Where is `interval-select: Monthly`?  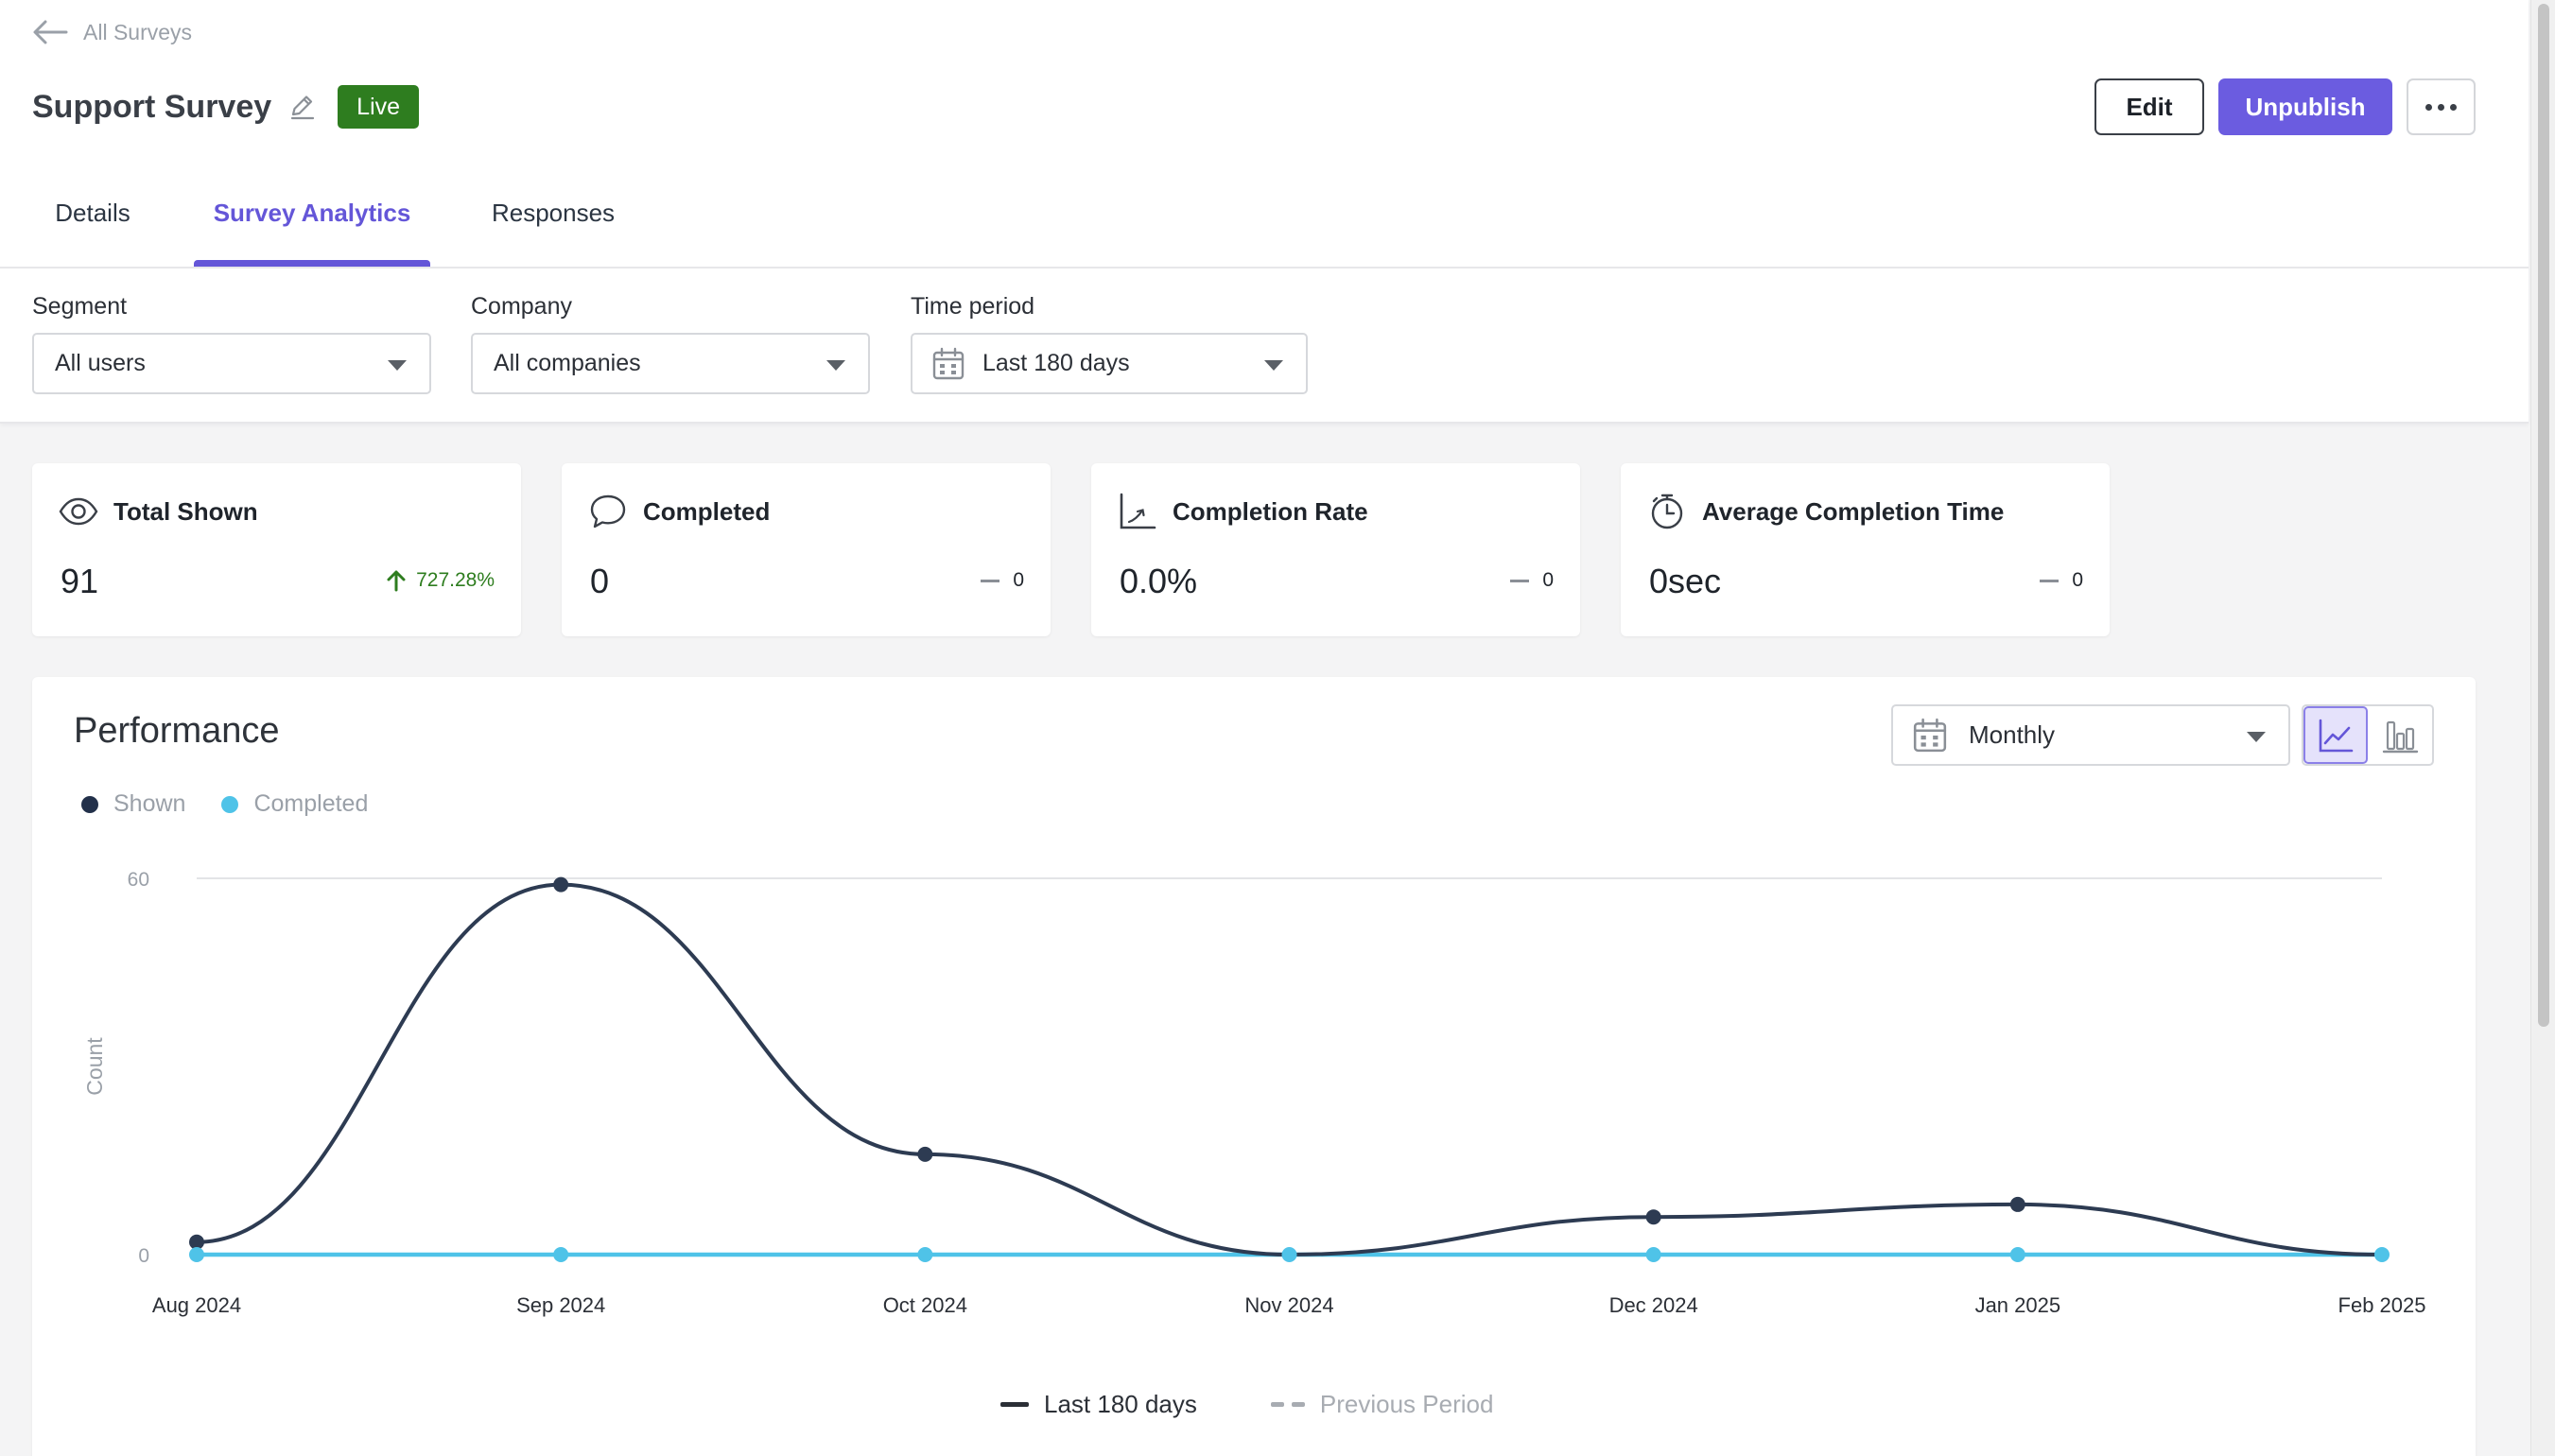 interval-select: Monthly is located at coordinates (2090, 735).